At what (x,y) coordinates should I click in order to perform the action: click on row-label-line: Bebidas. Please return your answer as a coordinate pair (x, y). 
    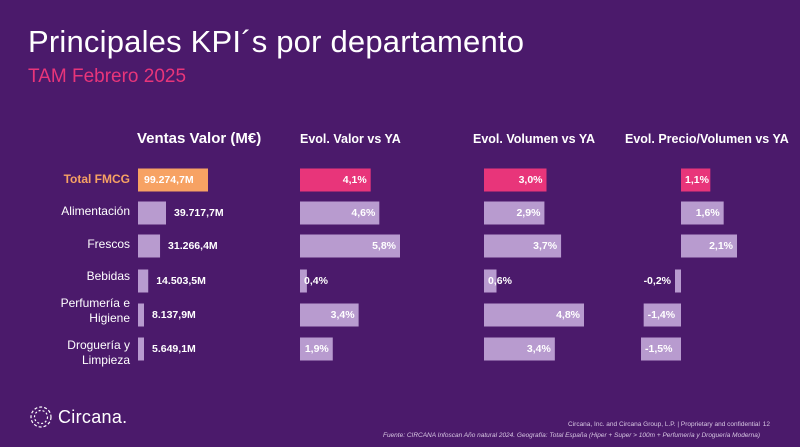
    Looking at the image, I should click on (108, 276).